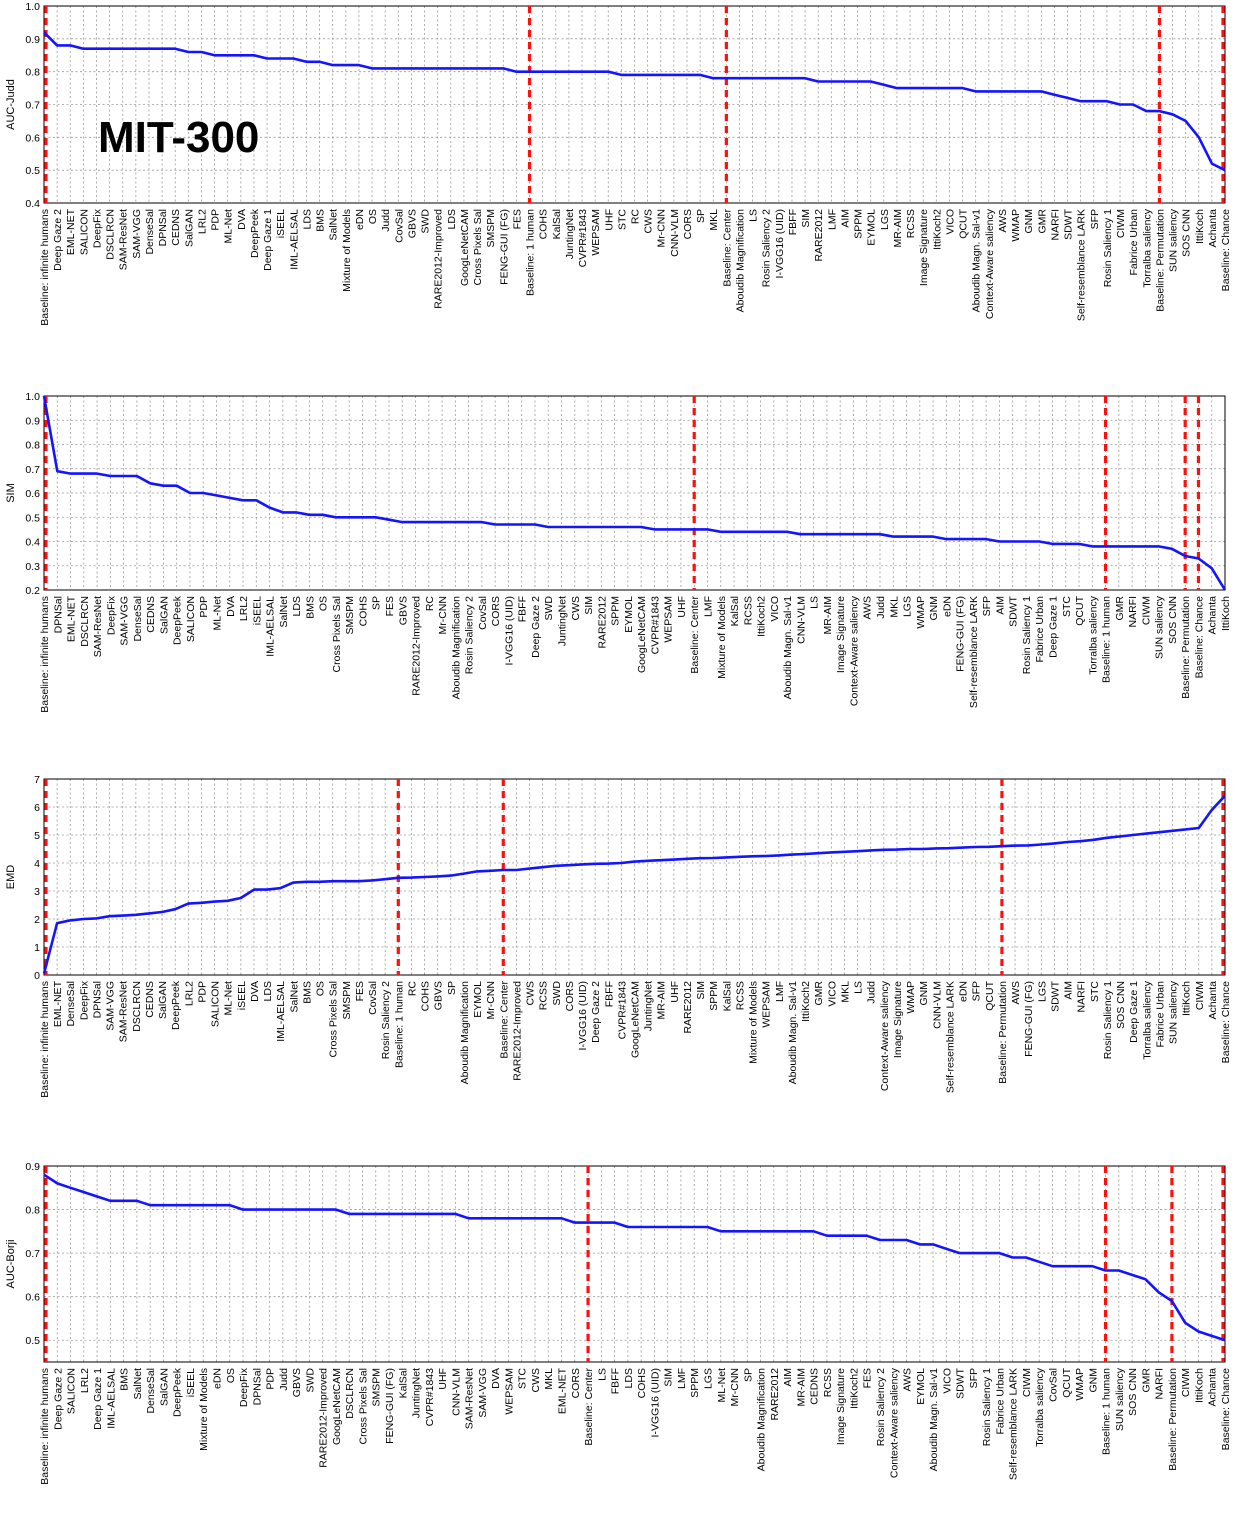 Image resolution: width=1243 pixels, height=1532 pixels. What do you see at coordinates (337, 1406) in the screenshot?
I see `x-category-label: GoogLeNetCAM` at bounding box center [337, 1406].